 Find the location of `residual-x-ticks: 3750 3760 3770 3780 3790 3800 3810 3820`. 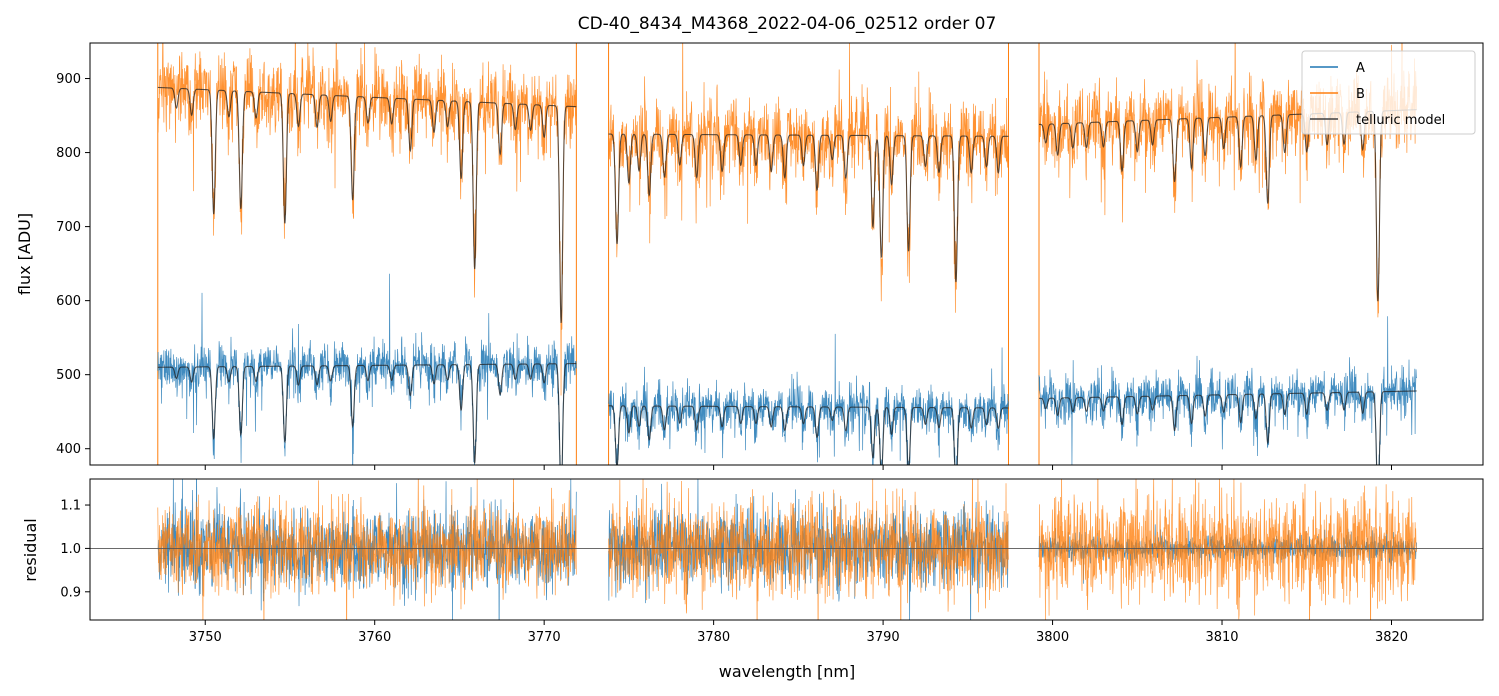

residual-x-ticks: 3750 3760 3770 3780 3790 3800 3810 3820 is located at coordinates (798, 632).